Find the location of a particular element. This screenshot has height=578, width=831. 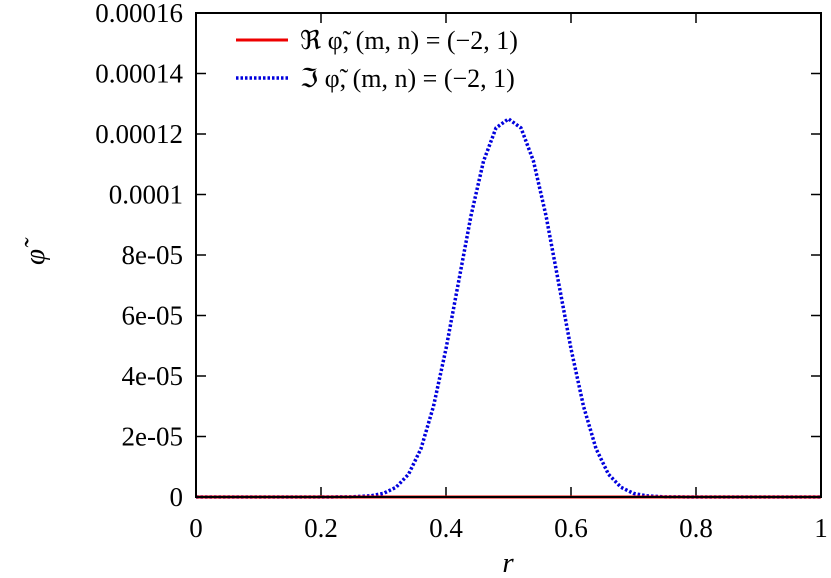

x-tick-label: 0.4 is located at coordinates (446, 528).